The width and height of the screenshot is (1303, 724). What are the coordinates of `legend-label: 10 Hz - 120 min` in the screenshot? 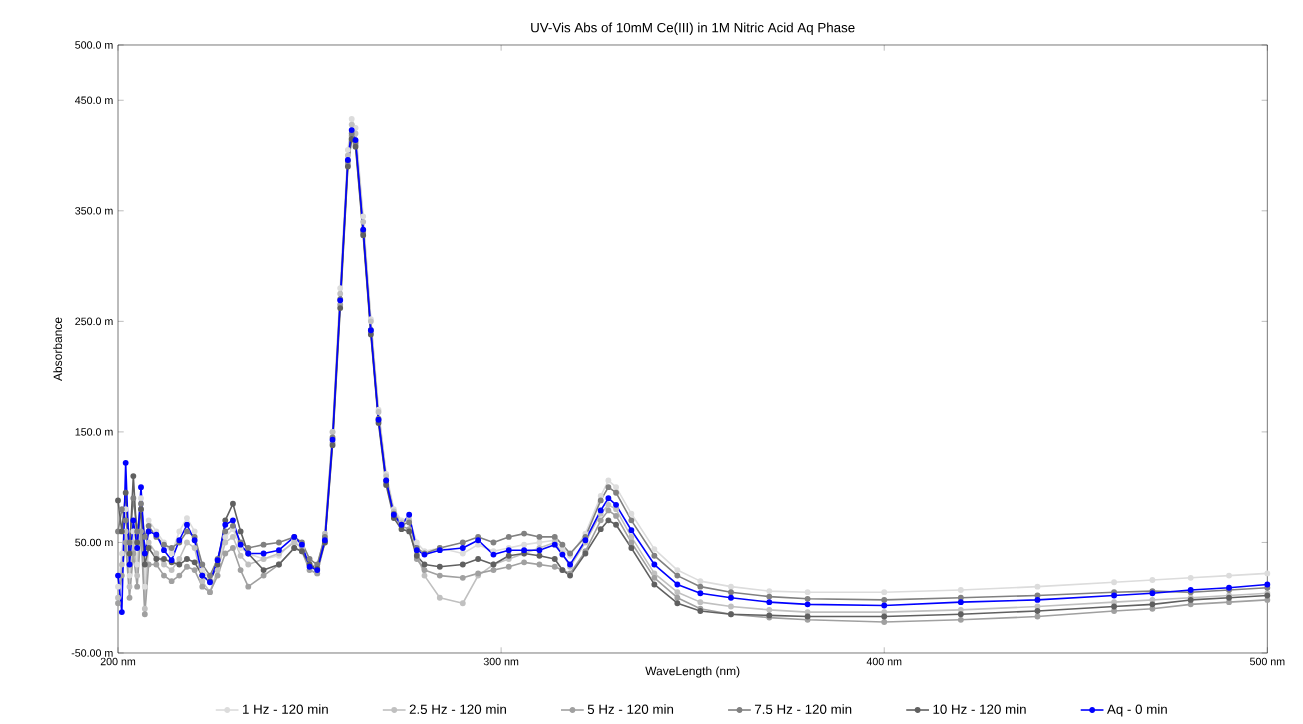 It's located at (979, 709).